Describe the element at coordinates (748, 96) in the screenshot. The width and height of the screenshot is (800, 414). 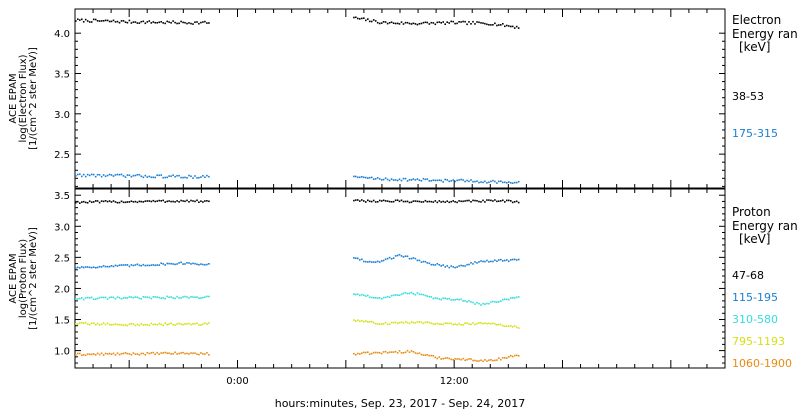
I see `legend-entry: 38-53` at that location.